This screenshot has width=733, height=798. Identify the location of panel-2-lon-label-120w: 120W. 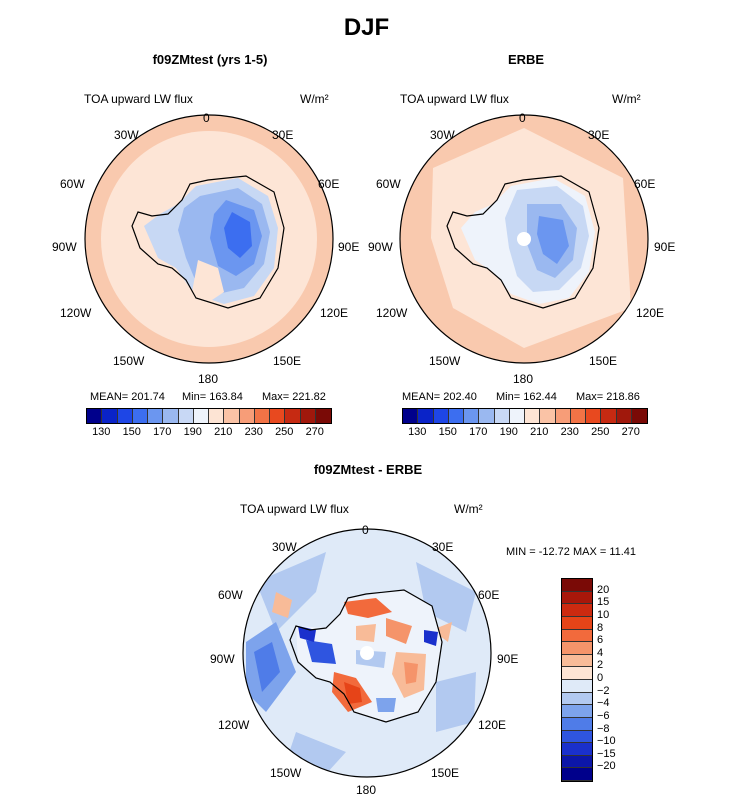
(392, 313).